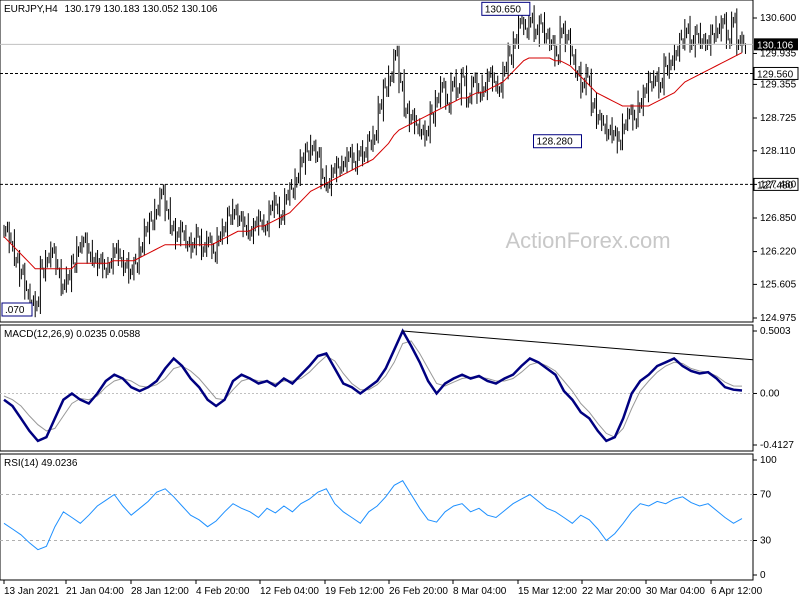 Image resolution: width=800 pixels, height=600 pixels. Describe the element at coordinates (768, 460) in the screenshot. I see `rsi-tick-label: 100` at that location.